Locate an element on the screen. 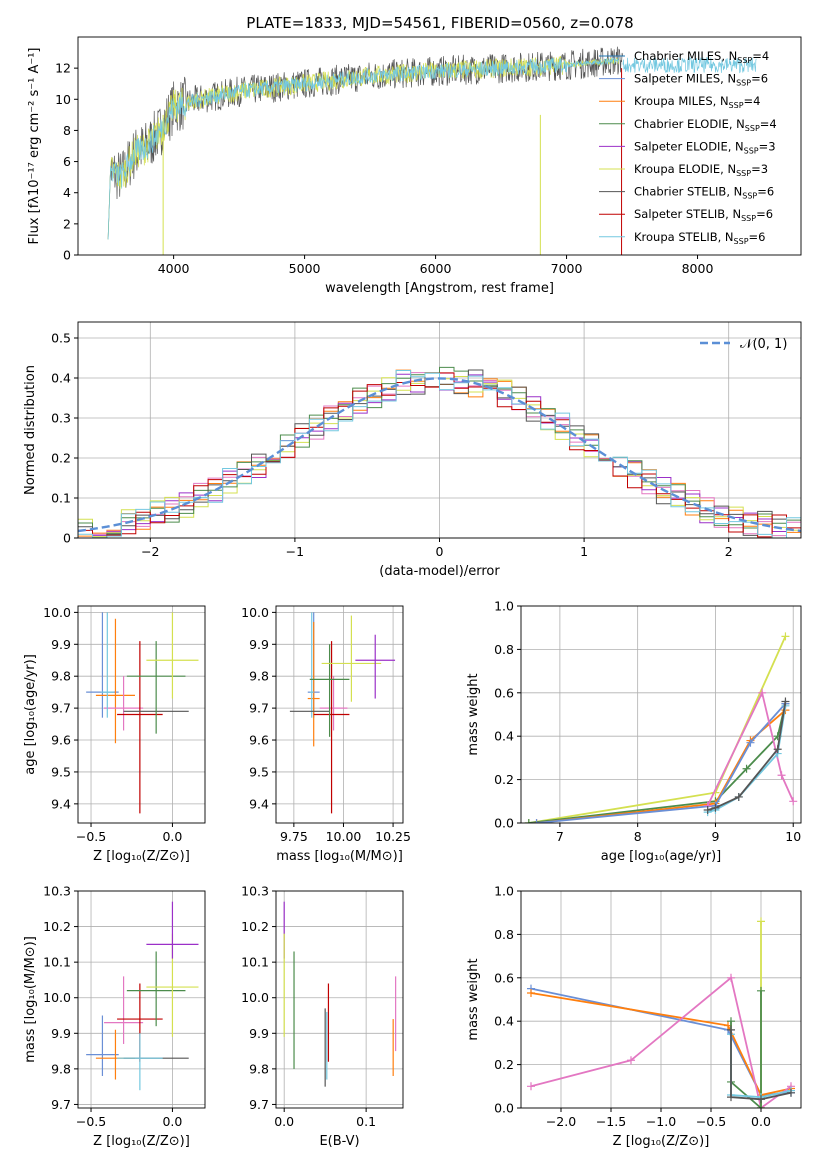  legend-entry: Kroupa MILES, NSSP=4 is located at coordinates (697, 102).